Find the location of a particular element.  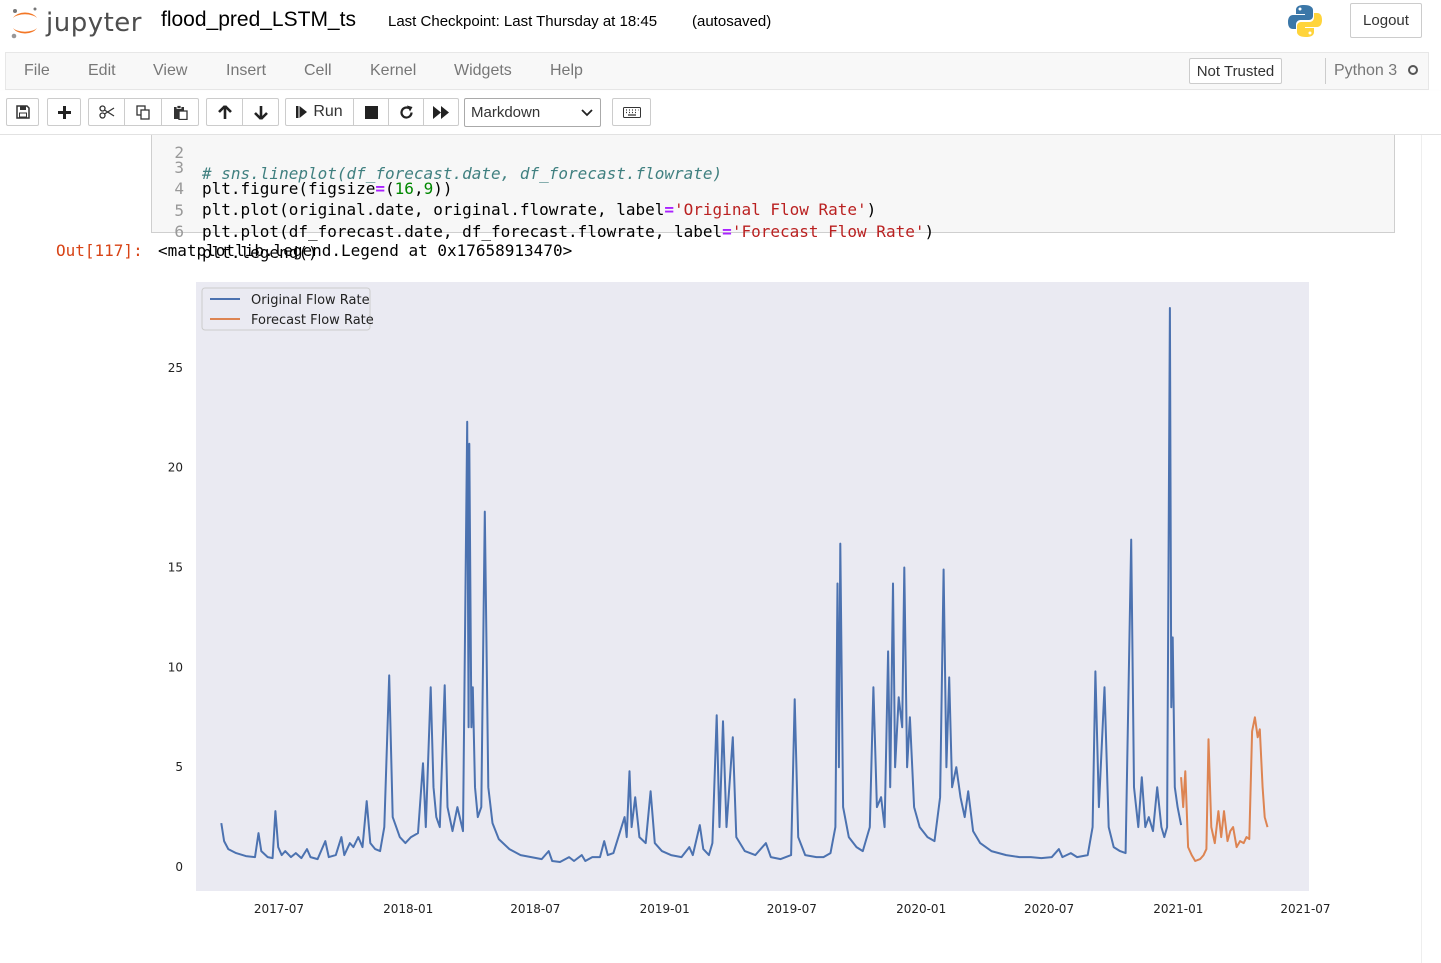

paste-icon is located at coordinates (180, 112).